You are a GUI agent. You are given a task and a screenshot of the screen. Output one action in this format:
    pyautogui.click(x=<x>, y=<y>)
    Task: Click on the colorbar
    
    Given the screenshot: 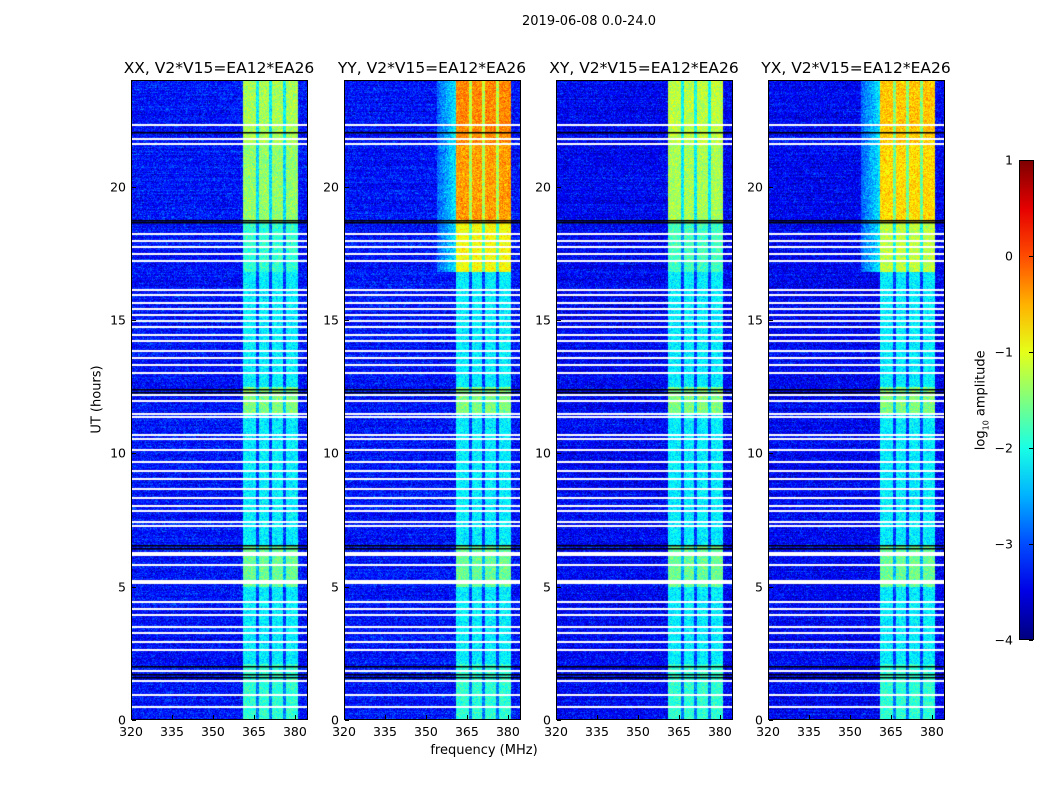 What is the action you would take?
    pyautogui.click(x=1026, y=400)
    